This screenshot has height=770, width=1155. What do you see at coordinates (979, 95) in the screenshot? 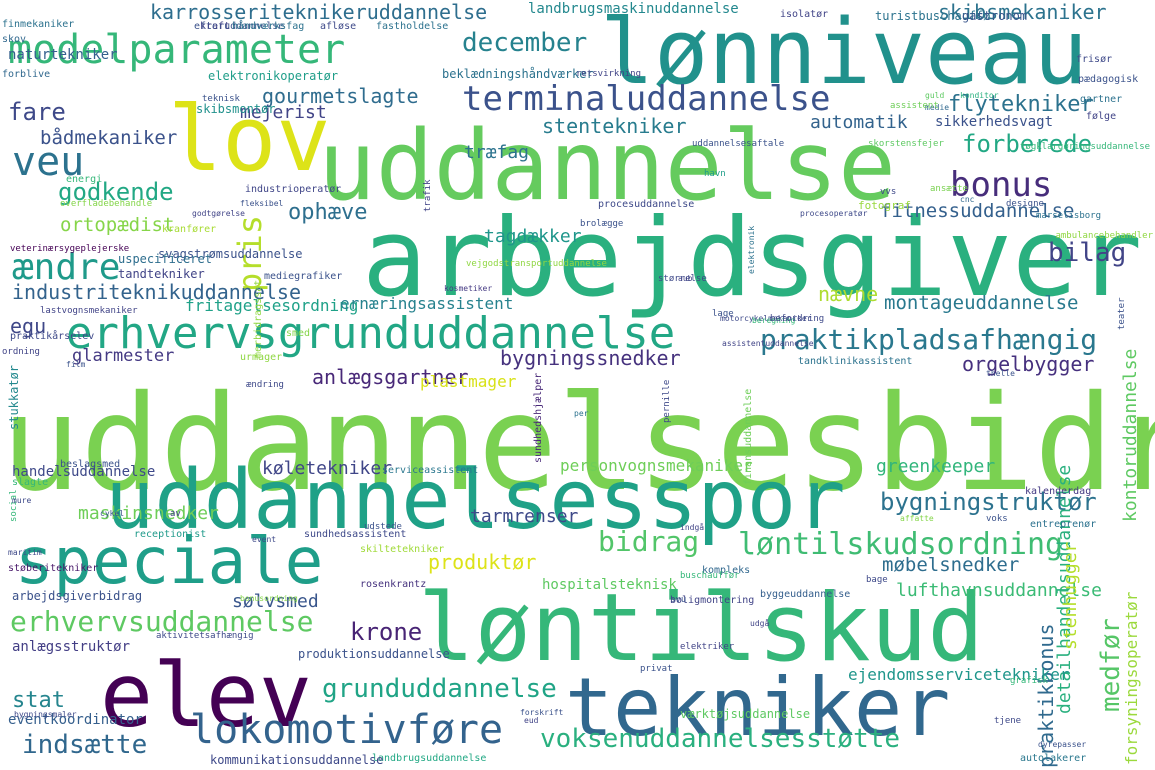
I see `cloud-word: konditor` at bounding box center [979, 95].